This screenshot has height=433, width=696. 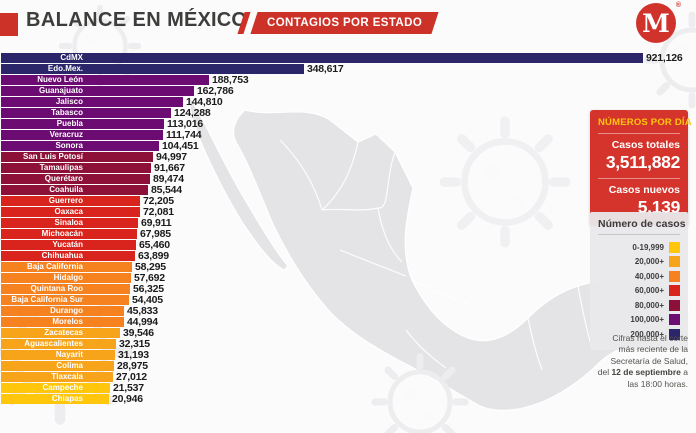 What do you see at coordinates (342, 146) in the screenshot?
I see `bar-row: Sonora 104,451` at bounding box center [342, 146].